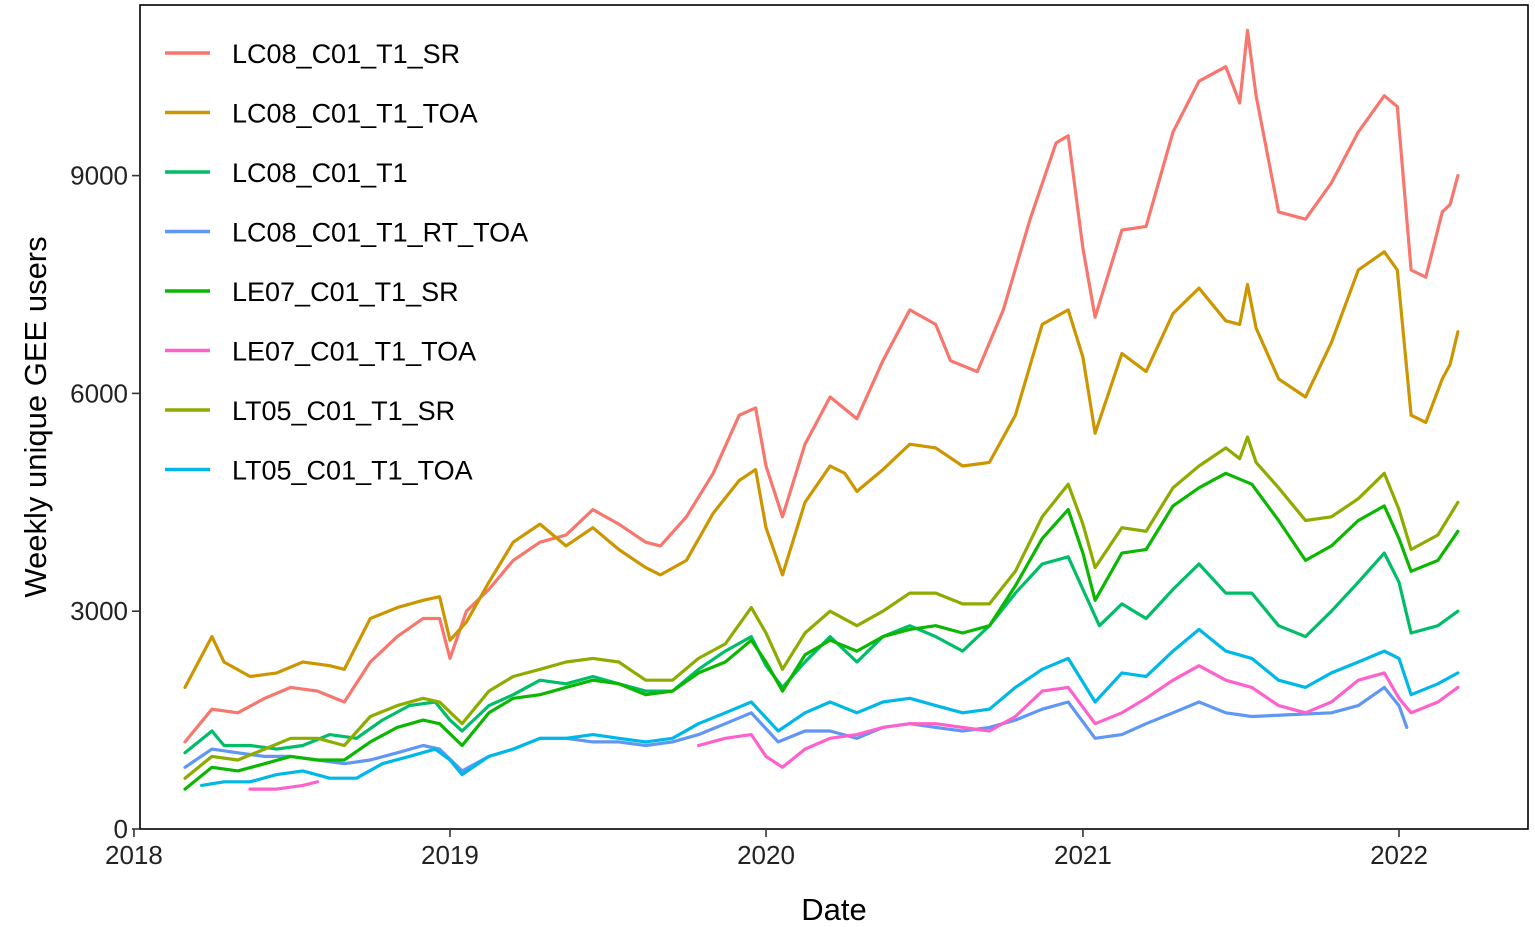  Describe the element at coordinates (450, 855) in the screenshot. I see `x-tick-label-1: 2019` at that location.